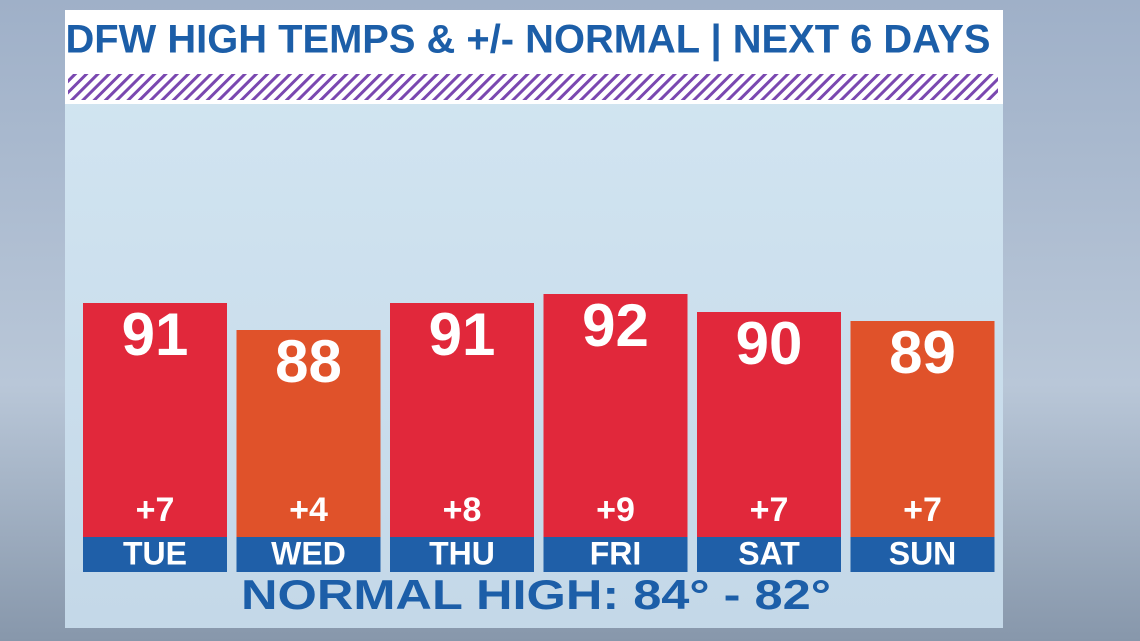  Describe the element at coordinates (536, 594) in the screenshot. I see `subtitle: NORMAL HIGH: 84° - 82°` at that location.